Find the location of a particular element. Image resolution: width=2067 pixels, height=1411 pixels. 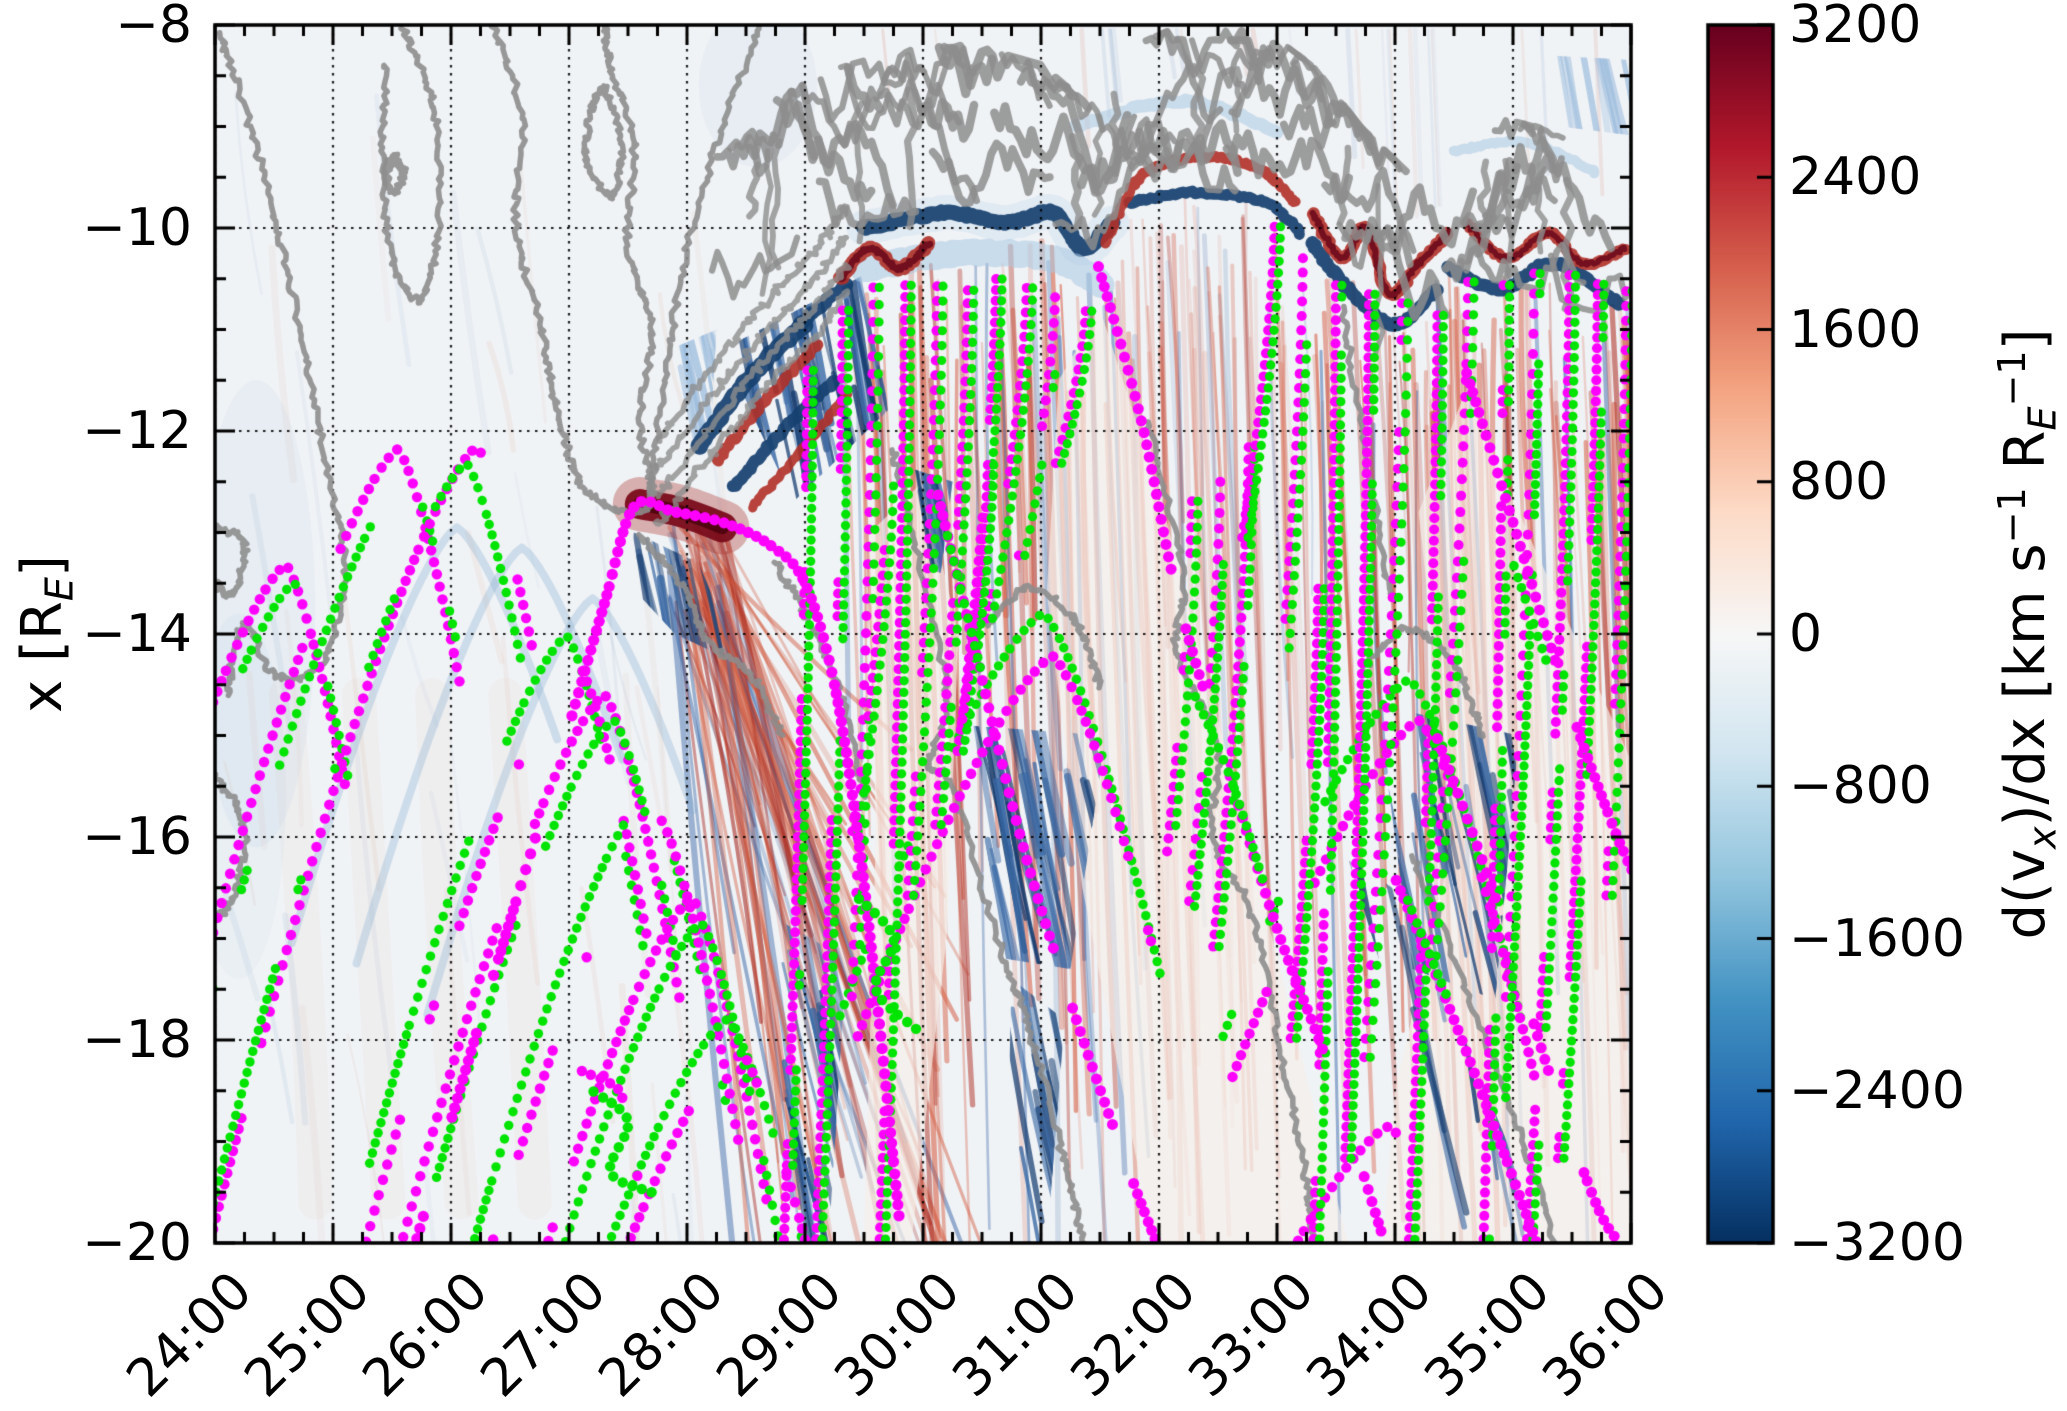

y-tick-label: −20 is located at coordinates (137, 1243).